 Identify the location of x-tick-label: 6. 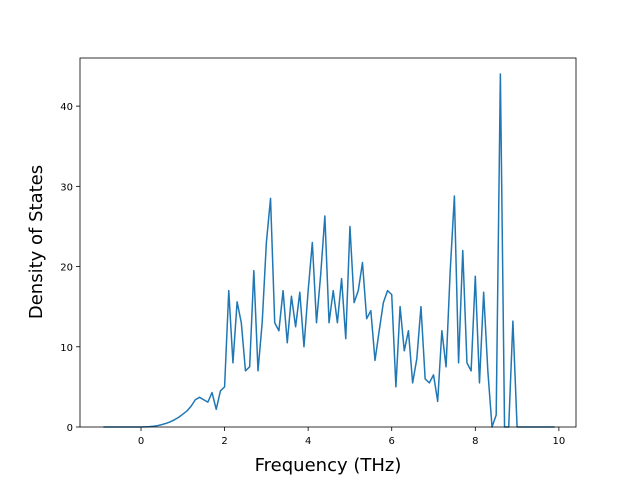
(392, 441).